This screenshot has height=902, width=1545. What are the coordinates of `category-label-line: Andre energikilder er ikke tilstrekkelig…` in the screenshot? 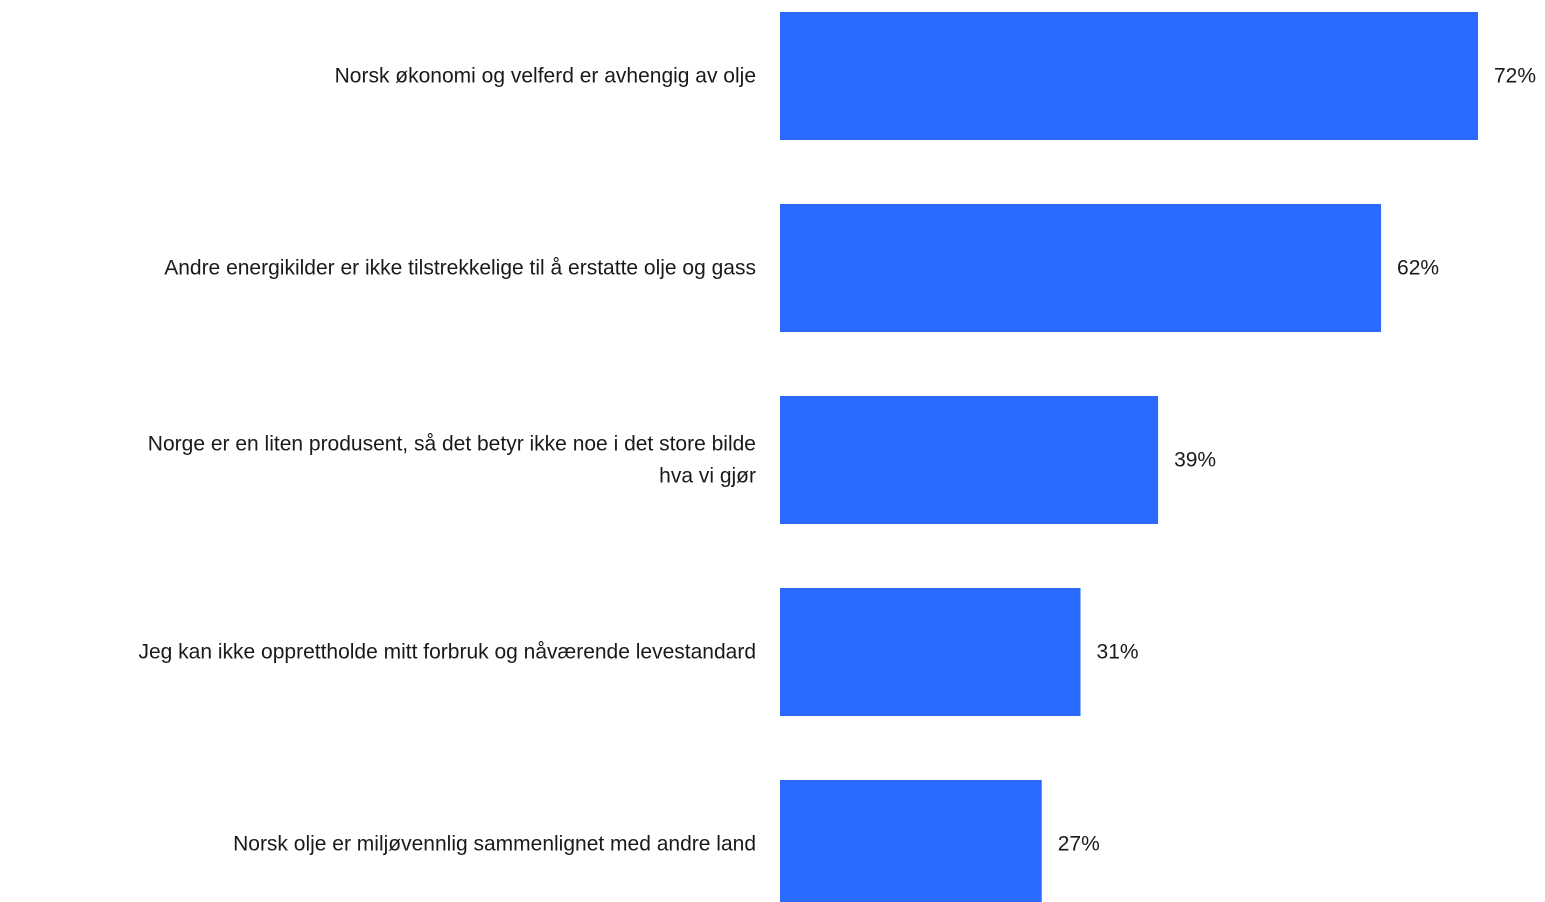 It's located at (460, 268).